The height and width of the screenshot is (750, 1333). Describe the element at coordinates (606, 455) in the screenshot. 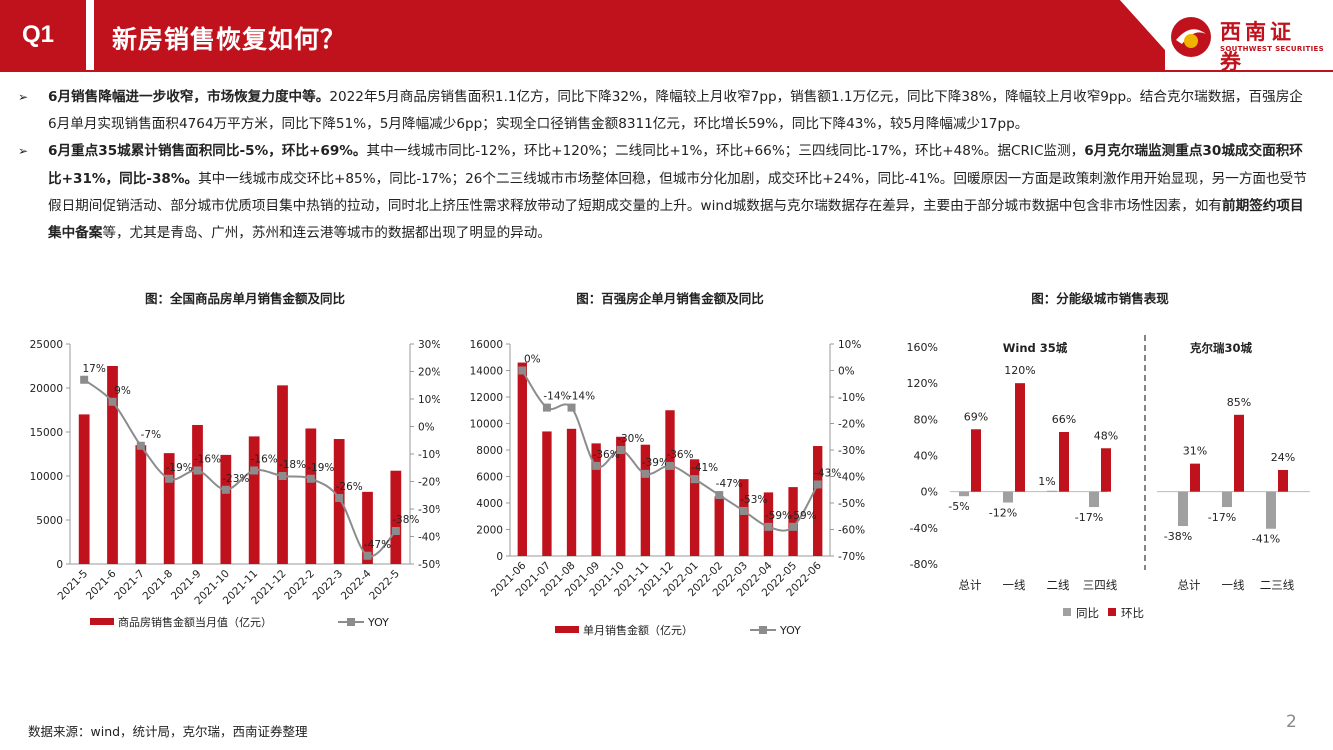

I see `yoy-label: -36%` at that location.